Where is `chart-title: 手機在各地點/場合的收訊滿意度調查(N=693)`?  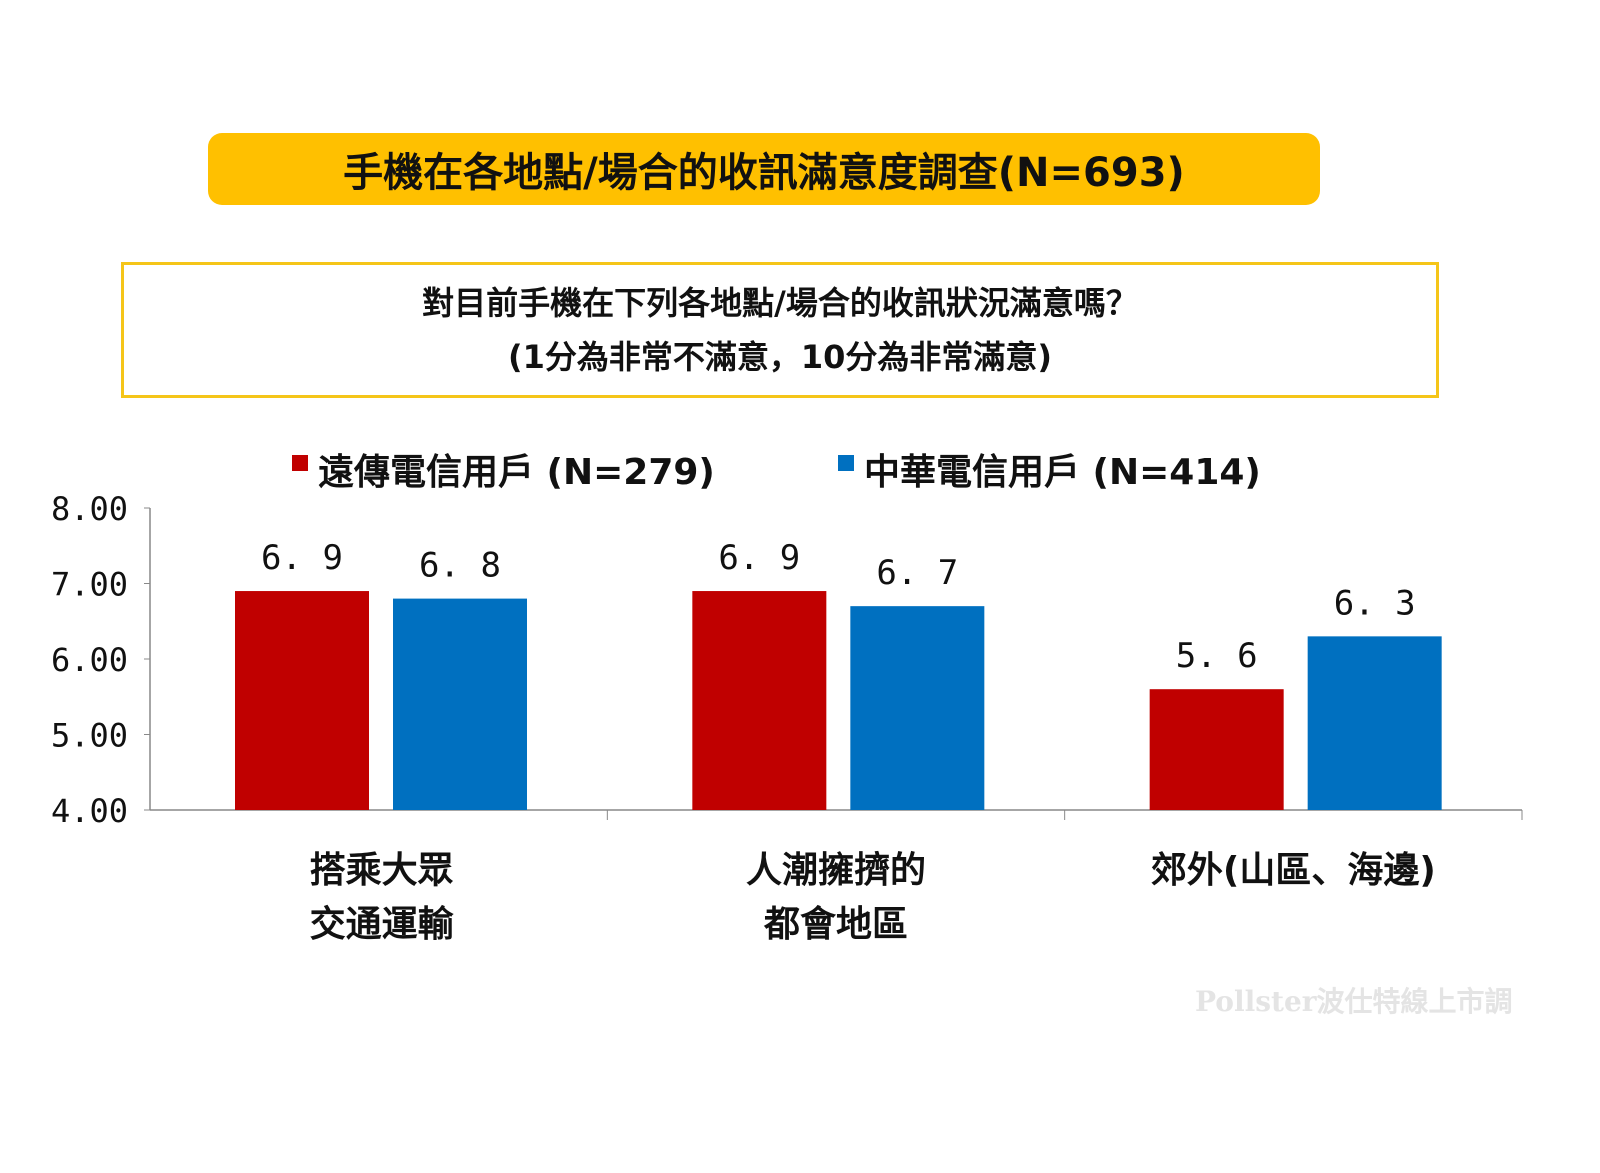
chart-title: 手機在各地點/場合的收訊滿意度調查(N=693) is located at coordinates (764, 169).